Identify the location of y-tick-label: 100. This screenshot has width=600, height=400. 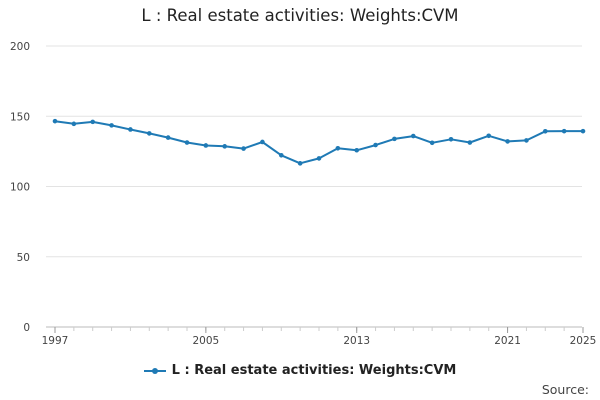
(20, 188).